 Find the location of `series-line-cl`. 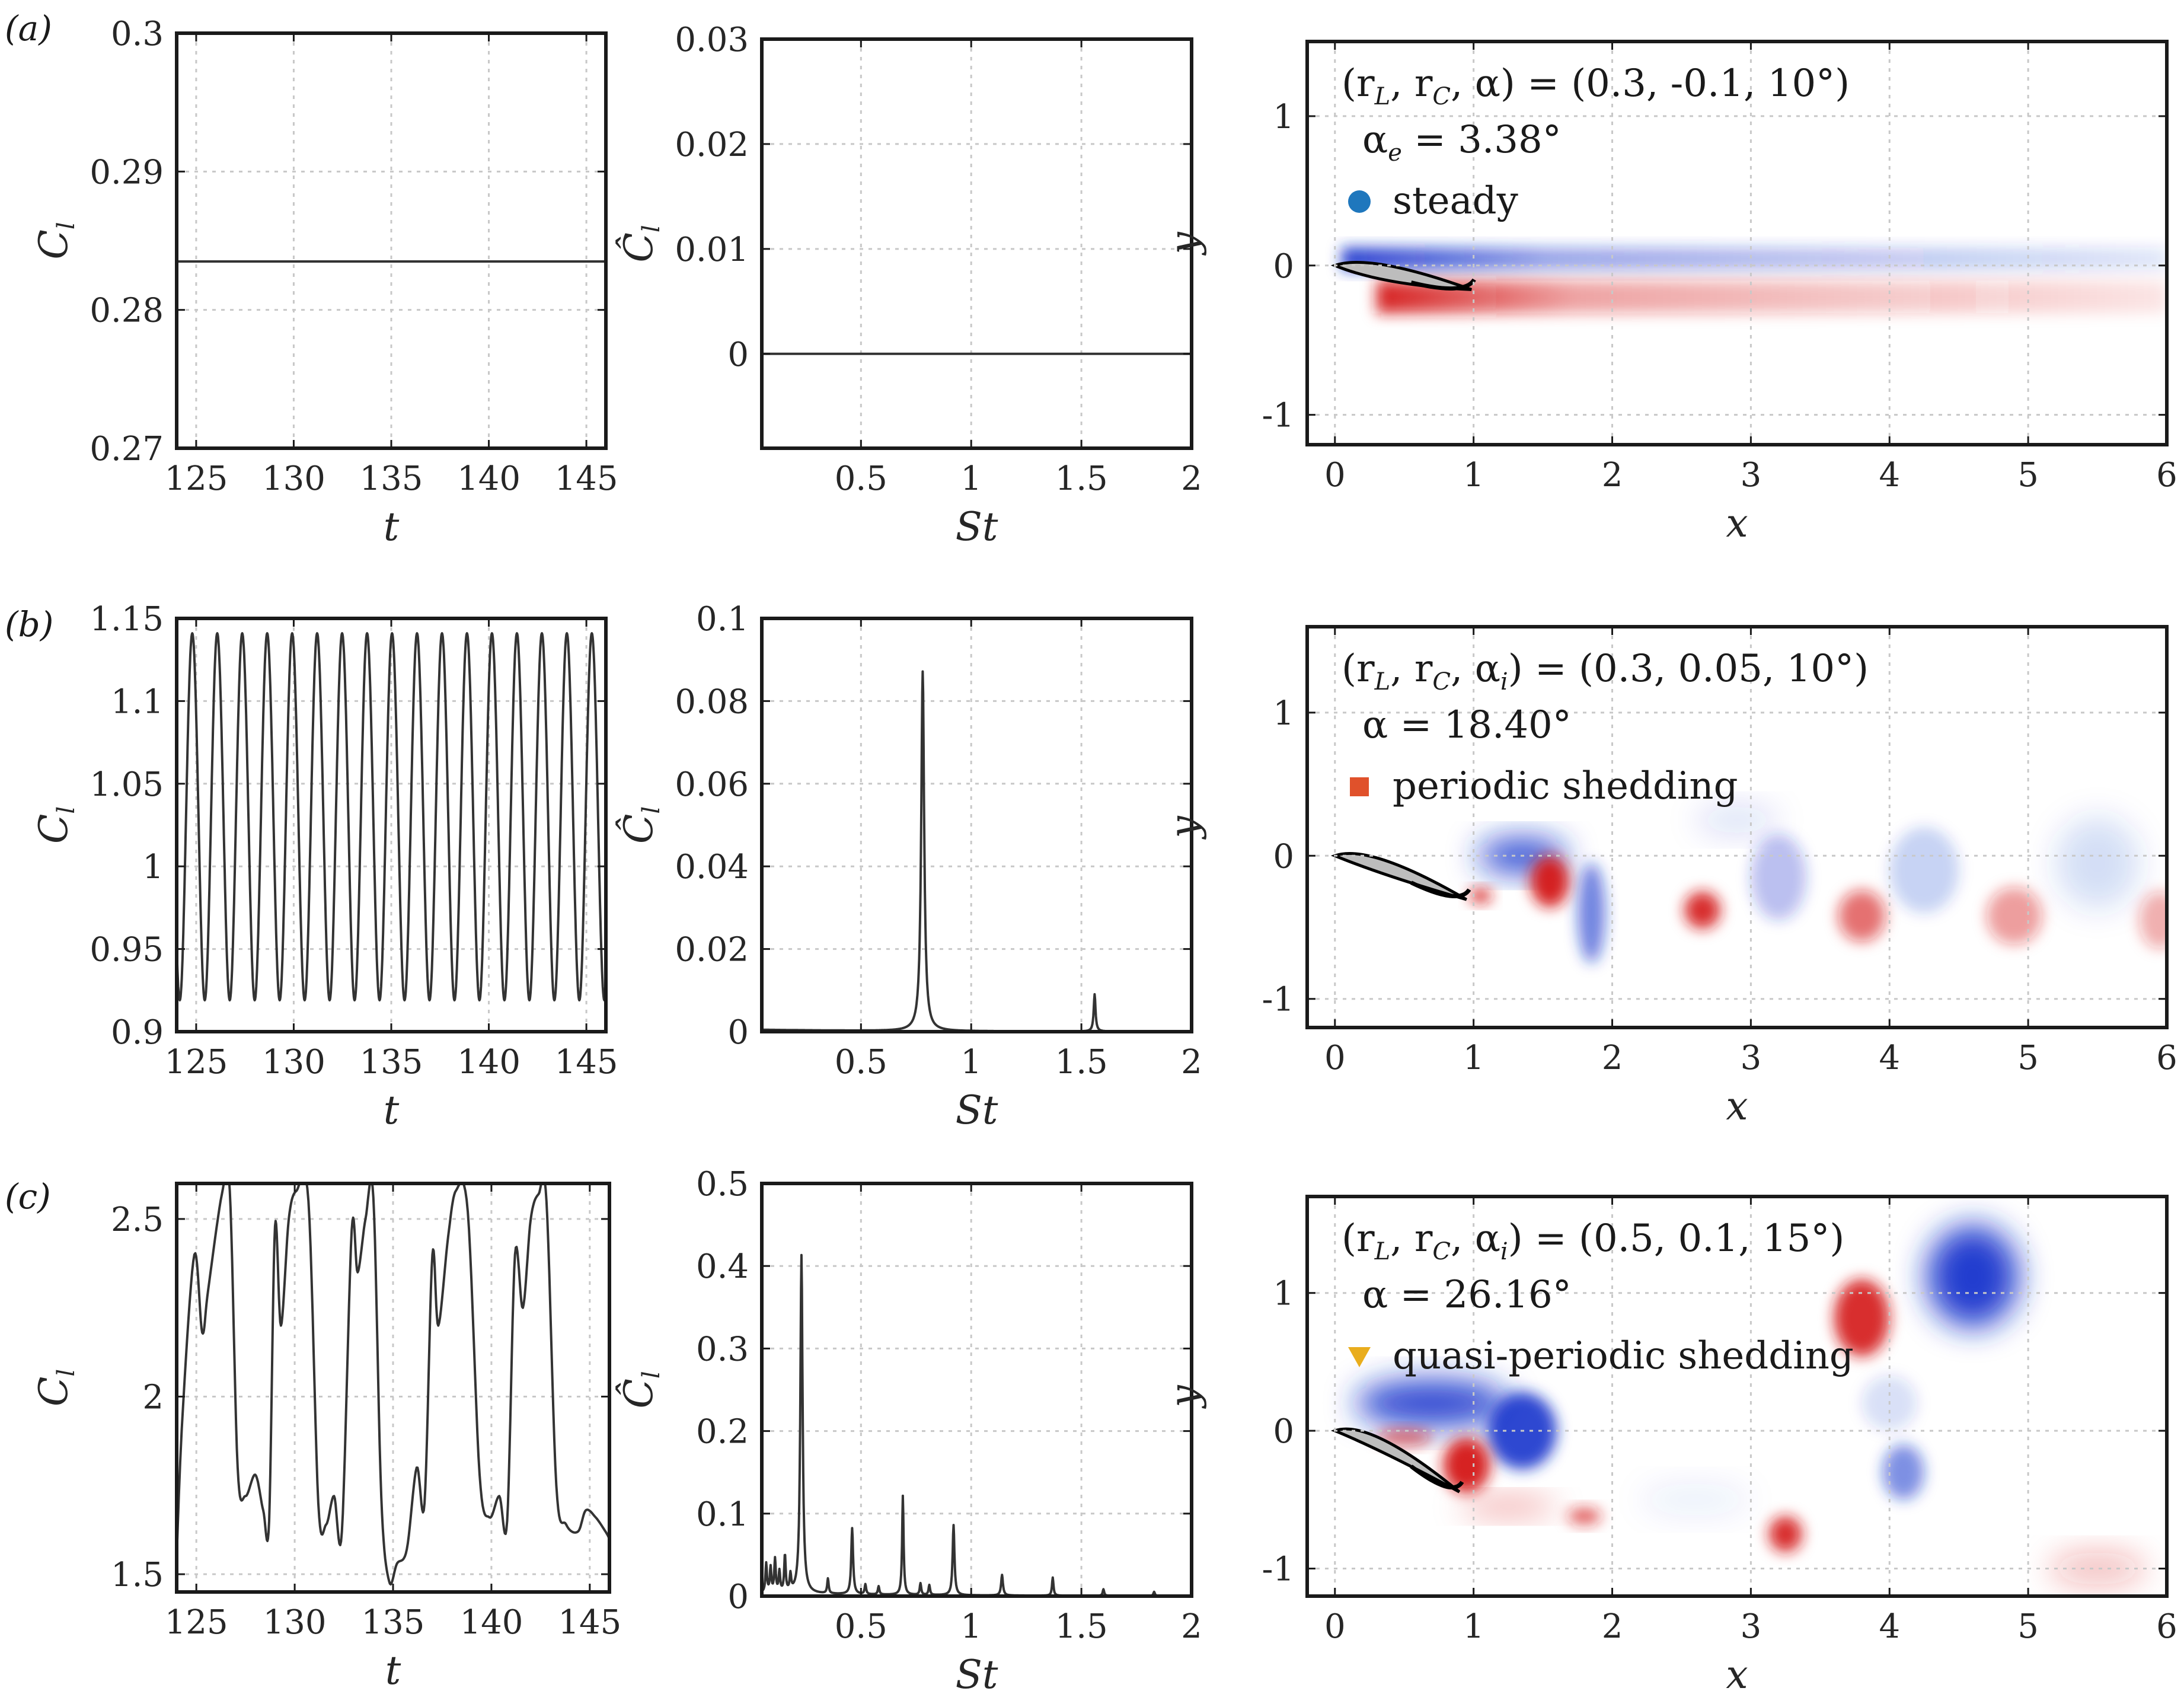

series-line-cl is located at coordinates (392, 816).